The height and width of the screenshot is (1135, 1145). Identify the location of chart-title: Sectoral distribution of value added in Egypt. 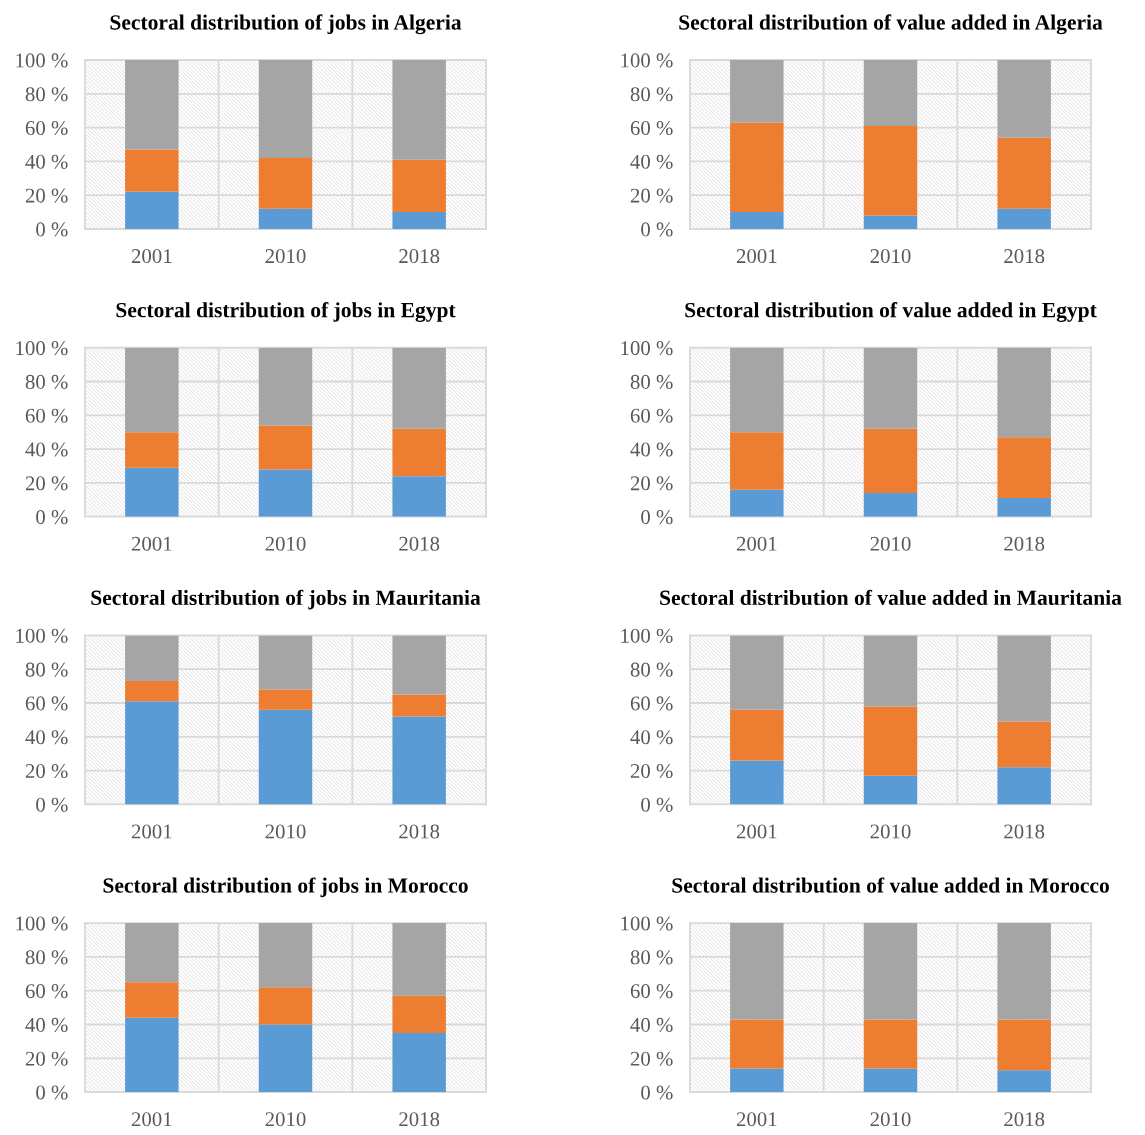
(891, 311).